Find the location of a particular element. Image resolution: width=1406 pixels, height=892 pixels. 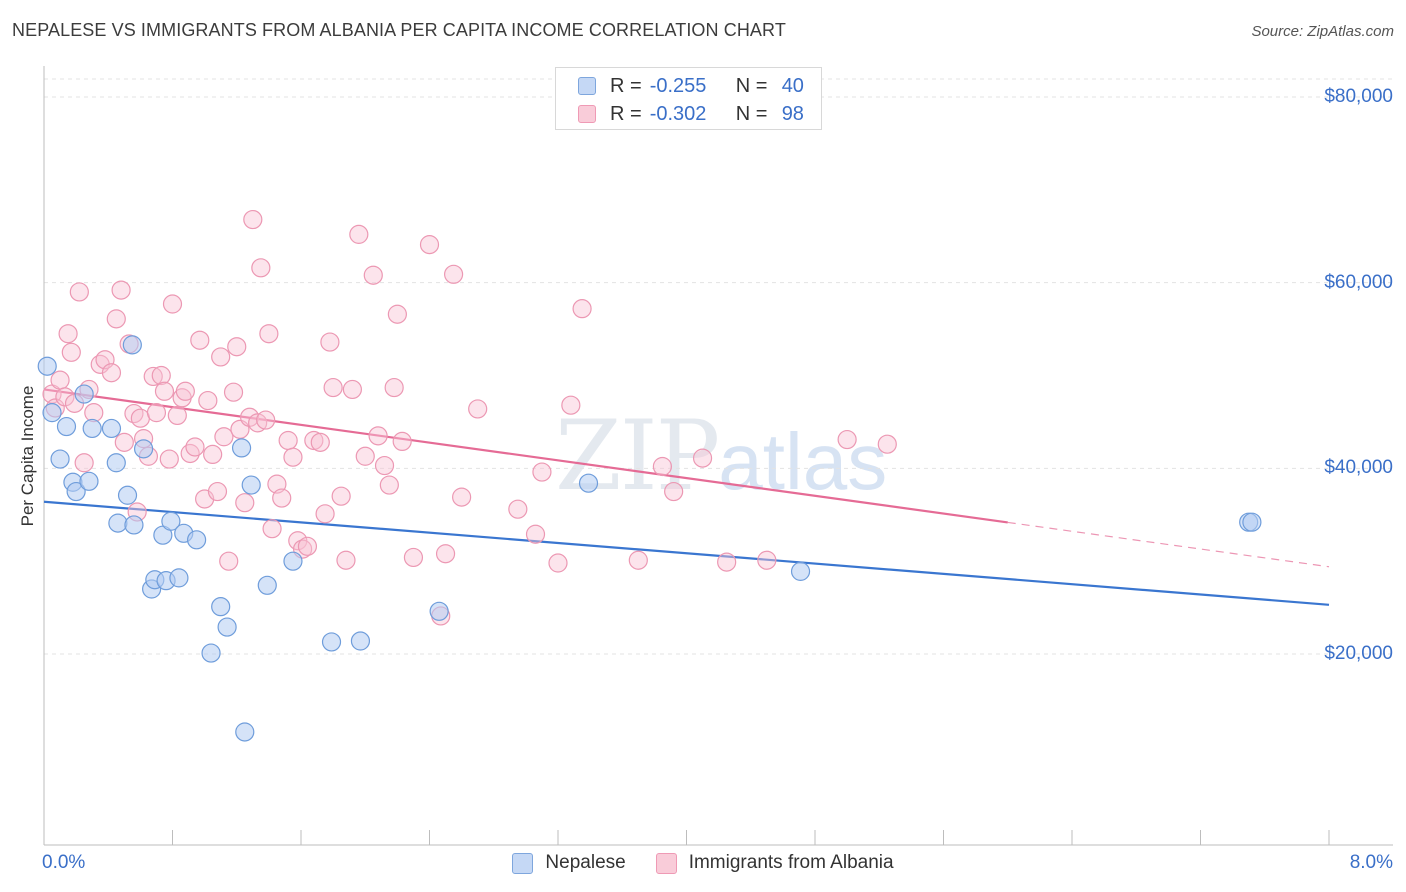

watermark-zip: ZIP is located at coordinates (637, 456).